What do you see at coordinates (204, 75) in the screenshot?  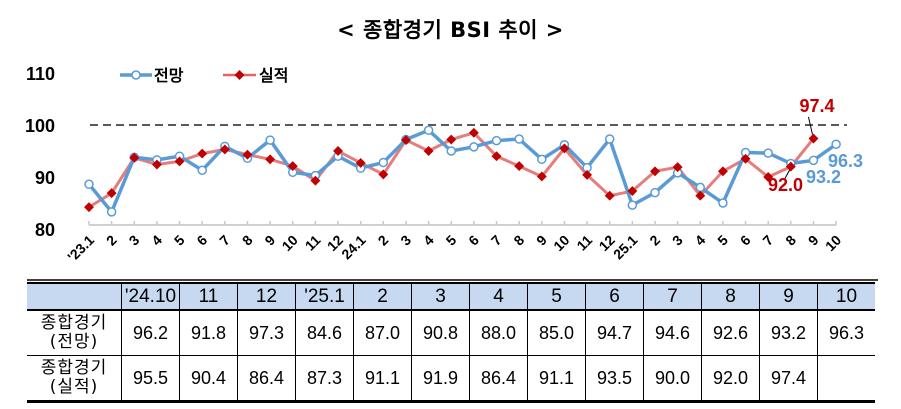 I see `legend: 전망 실적` at bounding box center [204, 75].